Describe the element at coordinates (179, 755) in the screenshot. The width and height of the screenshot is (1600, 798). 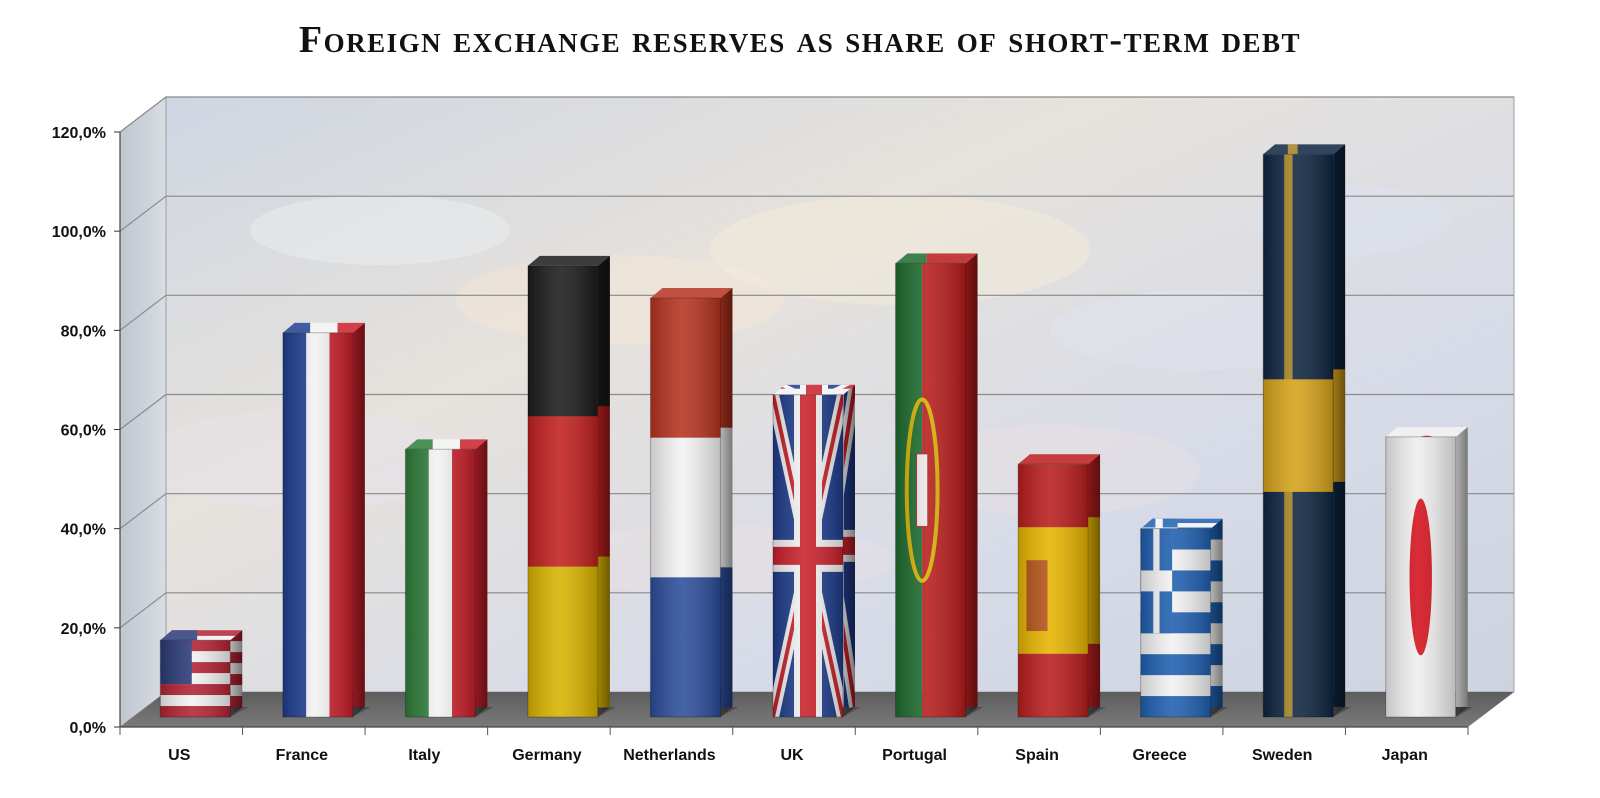
I see `x-tick-label: US` at that location.